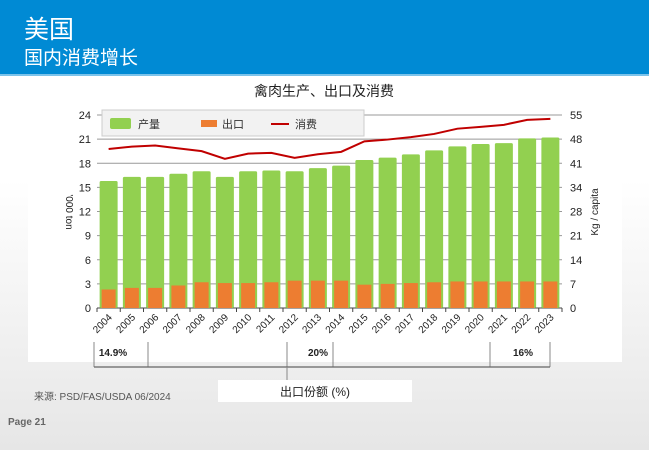 This screenshot has width=649, height=450. I want to click on y2-tick-label: 48, so click(576, 140).